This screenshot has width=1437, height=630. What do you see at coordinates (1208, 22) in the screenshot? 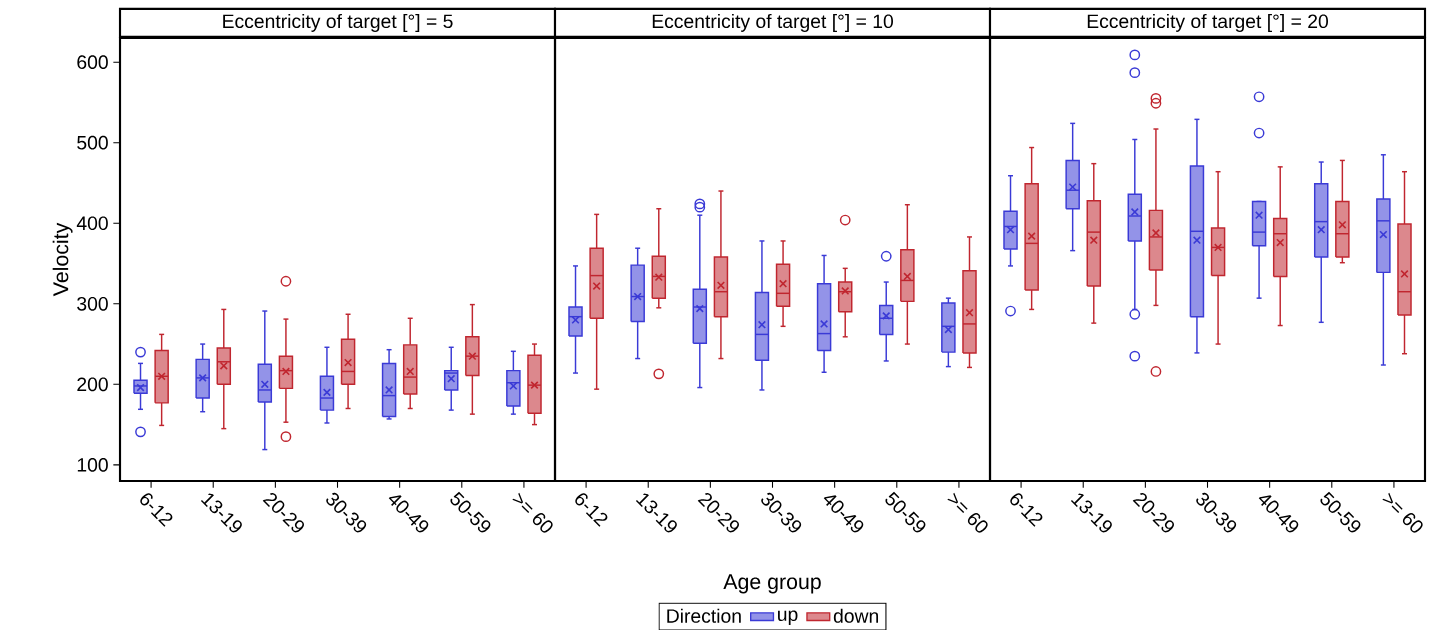
I see `chart-title: Eccentricity of target [°] = 20` at bounding box center [1208, 22].